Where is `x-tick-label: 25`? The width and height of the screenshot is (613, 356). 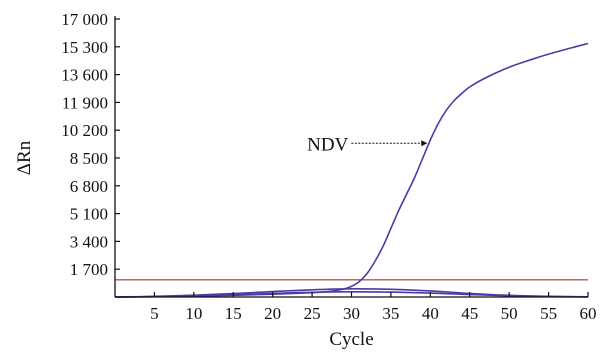 x-tick-label: 25 is located at coordinates (312, 313).